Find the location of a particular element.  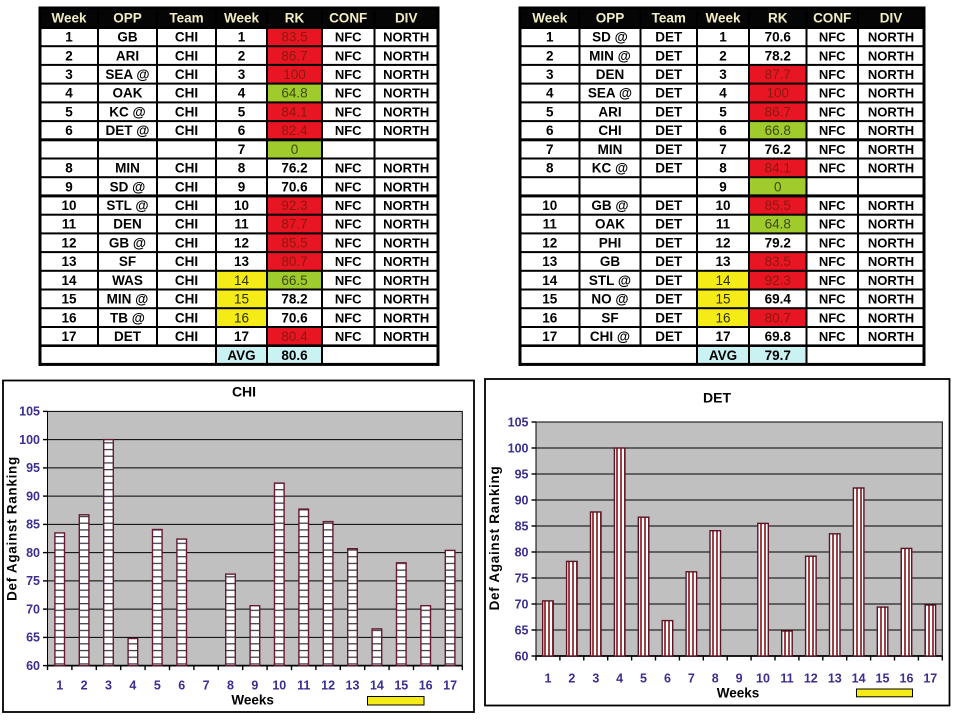

svg-text: MIN is located at coordinates (610, 149).